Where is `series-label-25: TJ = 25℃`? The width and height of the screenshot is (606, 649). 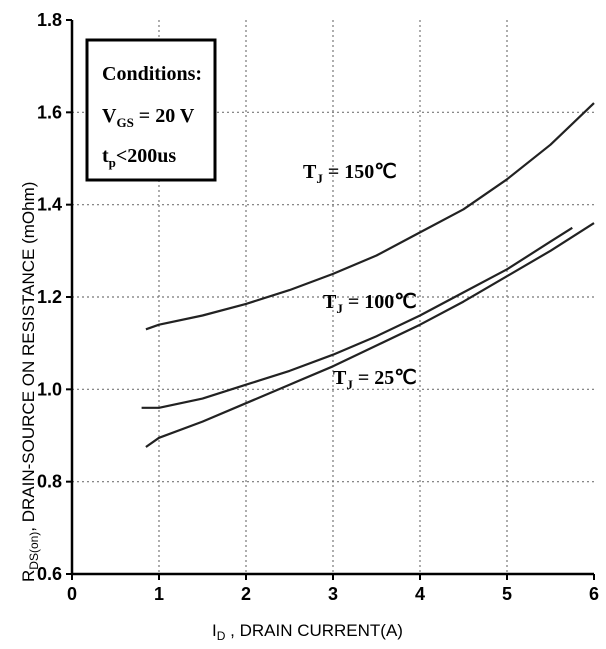 series-label-25: TJ = 25℃ is located at coordinates (375, 379).